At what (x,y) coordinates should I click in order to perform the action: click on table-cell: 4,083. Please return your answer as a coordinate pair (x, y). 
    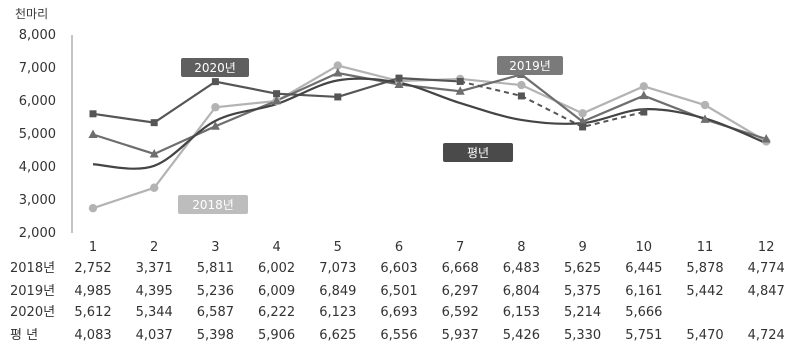
    Looking at the image, I should click on (92, 335).